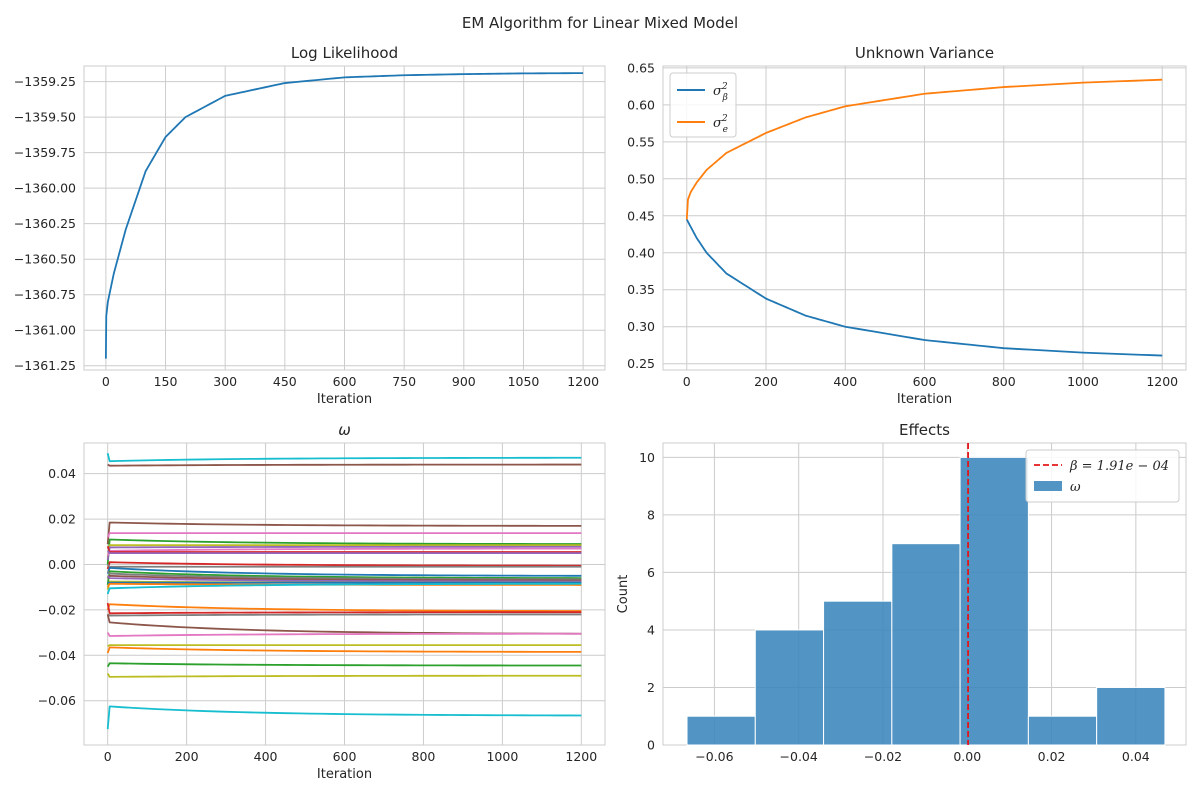  Describe the element at coordinates (1048, 486) in the screenshot. I see `legend-swatch-omega` at that location.